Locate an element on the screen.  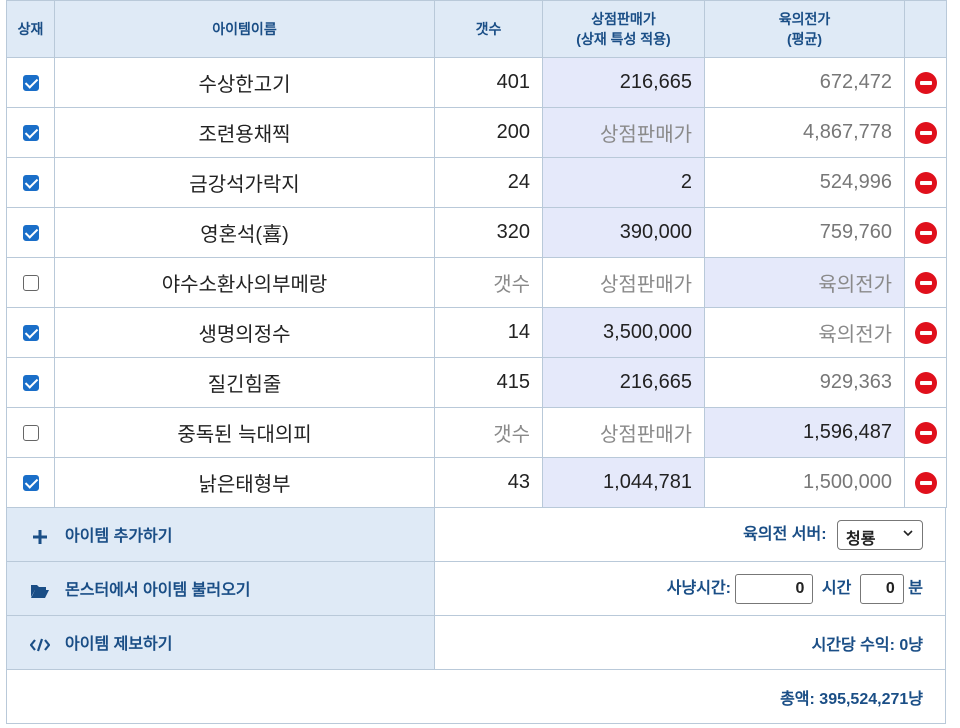
shop-price-input: 1,044,781 is located at coordinates (623, 482).